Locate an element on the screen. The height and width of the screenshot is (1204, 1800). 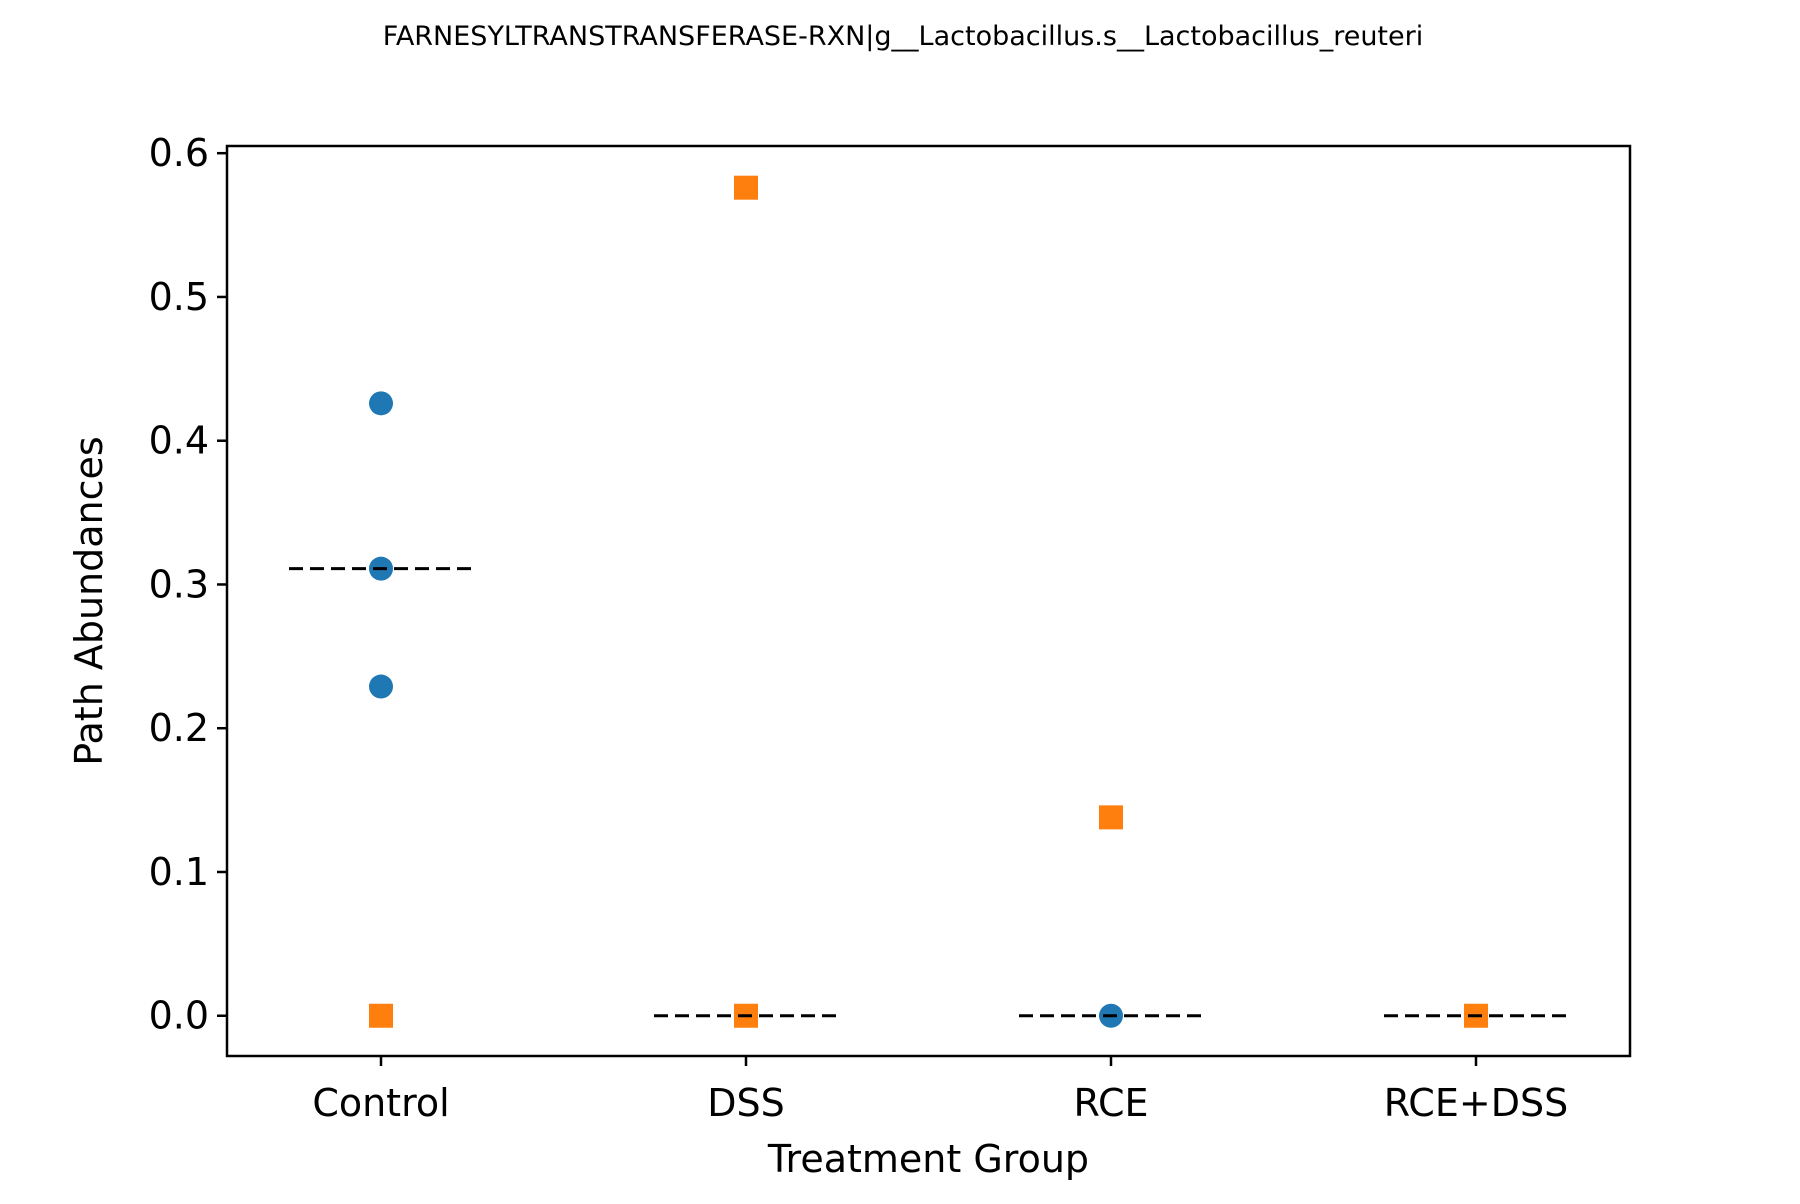
x-tick-label: Control is located at coordinates (380, 1103).